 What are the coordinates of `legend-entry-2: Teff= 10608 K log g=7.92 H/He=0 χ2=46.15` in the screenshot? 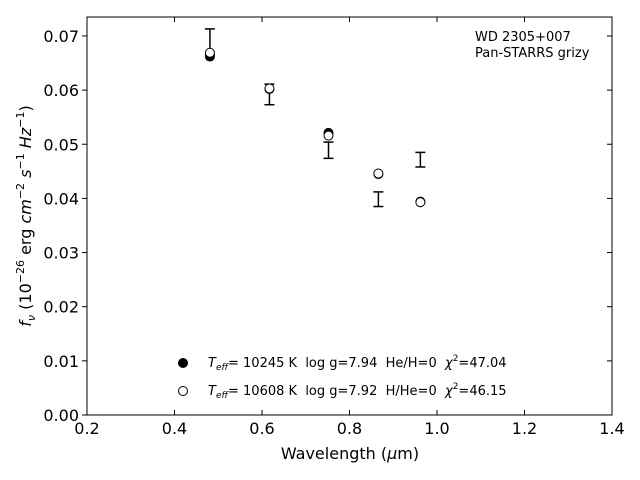 It's located at (357, 391).